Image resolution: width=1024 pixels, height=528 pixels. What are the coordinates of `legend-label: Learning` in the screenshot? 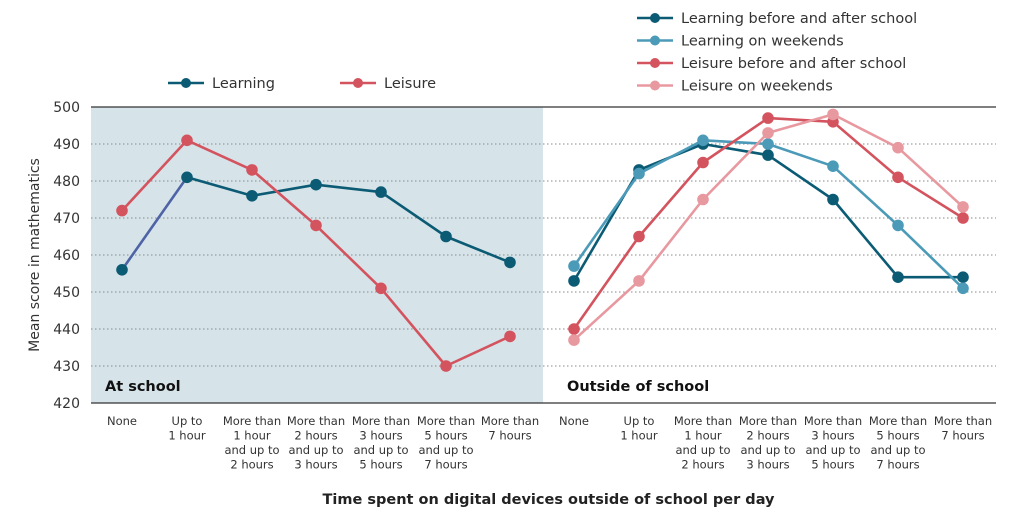 It's located at (243, 84).